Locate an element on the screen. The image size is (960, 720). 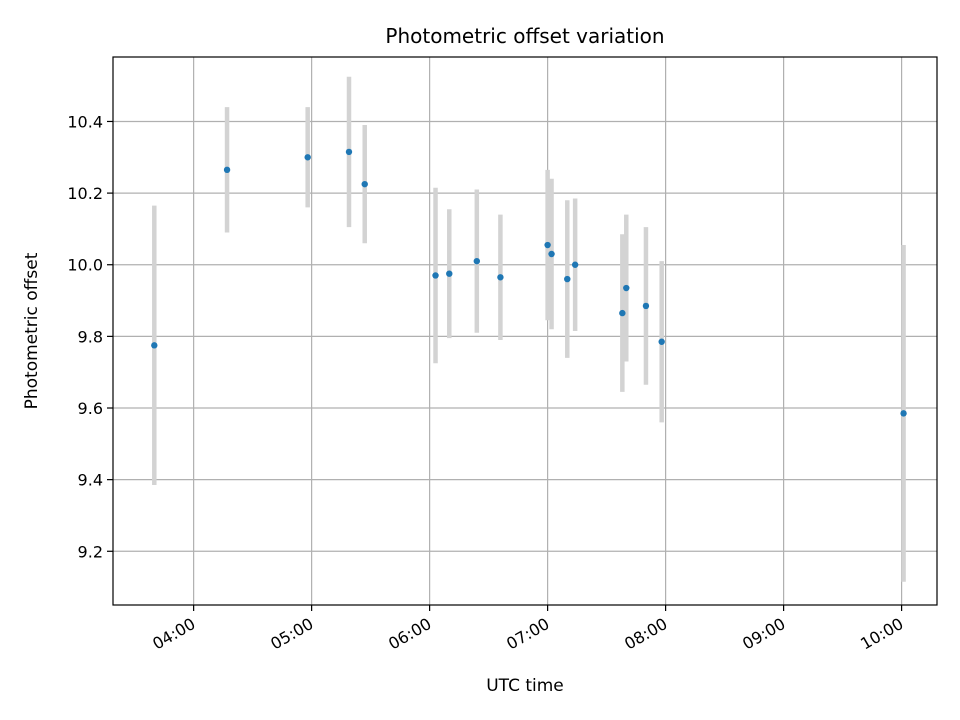
y-tick-label: 9.4 is located at coordinates (90, 480).